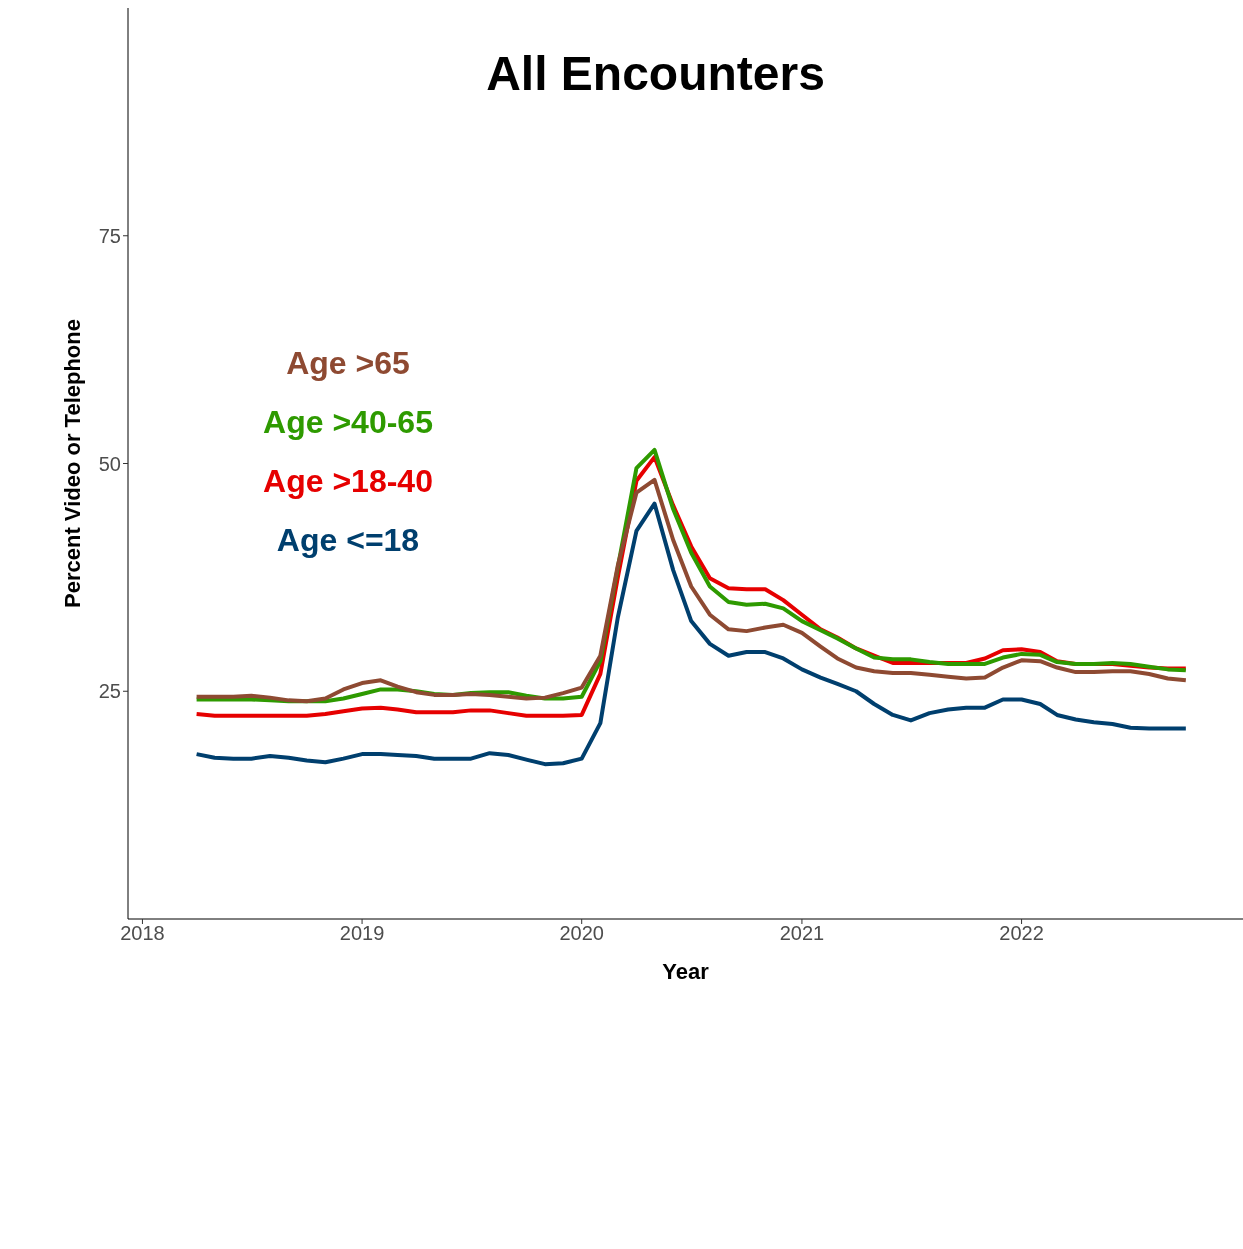  What do you see at coordinates (109, 691) in the screenshot?
I see `y-tick-label: 25` at bounding box center [109, 691].